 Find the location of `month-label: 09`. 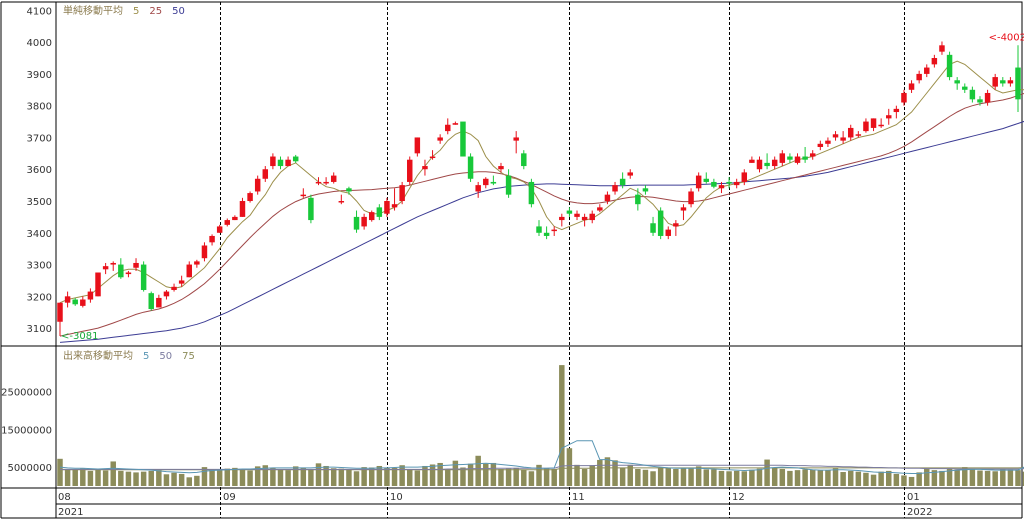

month-label: 09 is located at coordinates (229, 497).